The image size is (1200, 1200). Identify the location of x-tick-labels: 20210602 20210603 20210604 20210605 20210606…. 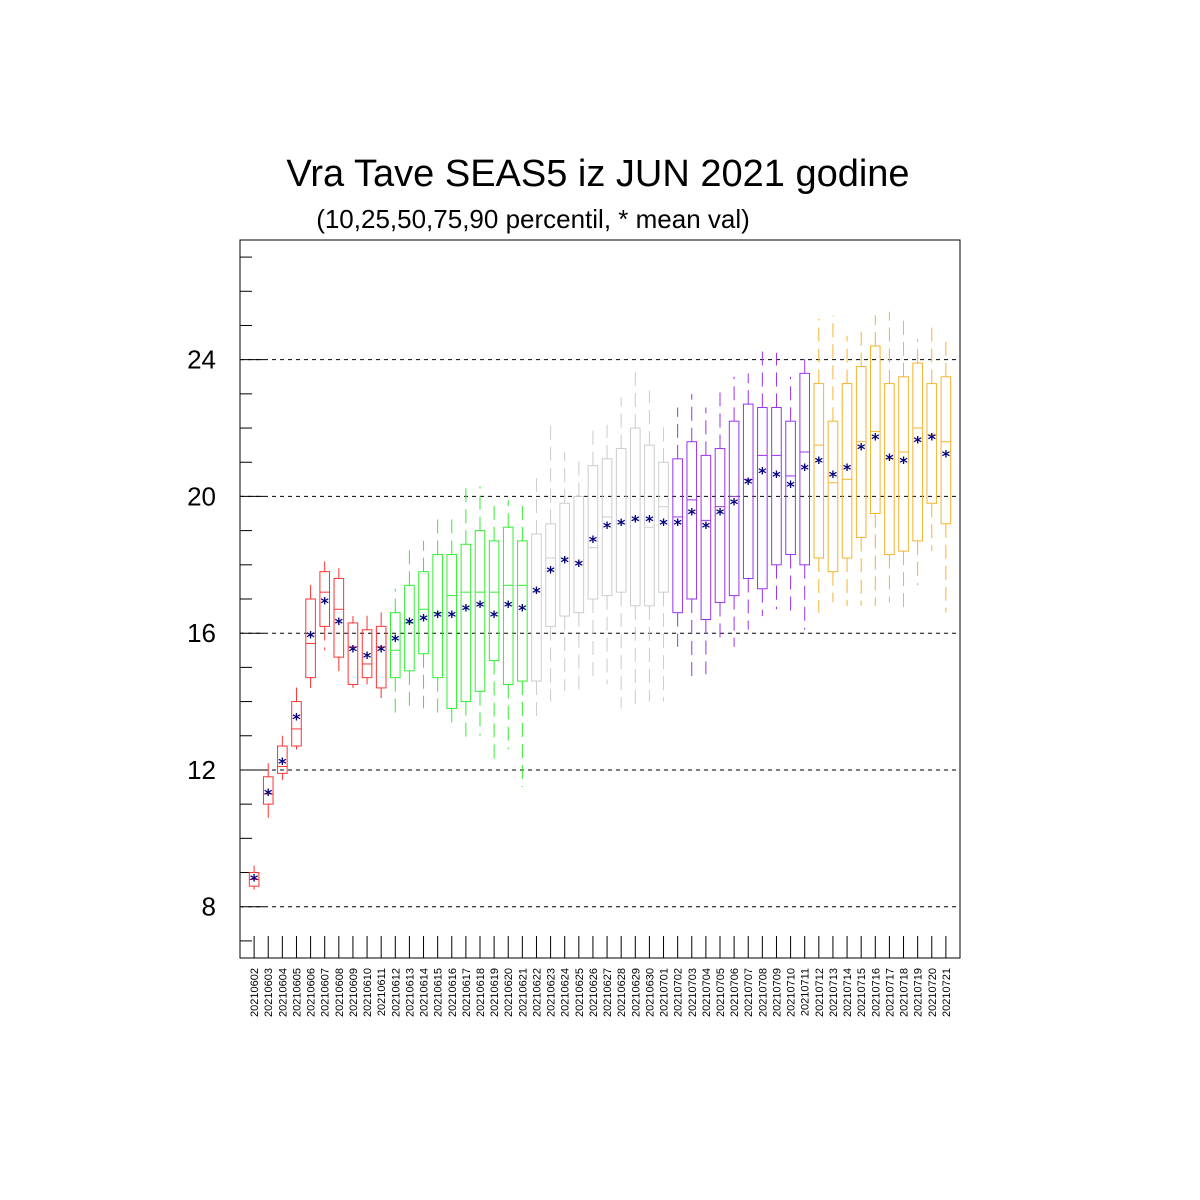
(601, 992).